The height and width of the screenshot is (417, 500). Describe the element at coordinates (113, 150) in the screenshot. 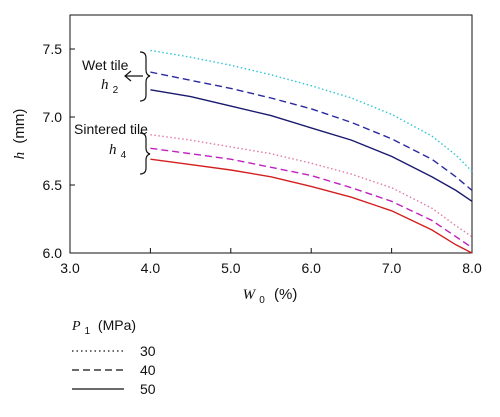

I see `h4-symbol: h` at that location.